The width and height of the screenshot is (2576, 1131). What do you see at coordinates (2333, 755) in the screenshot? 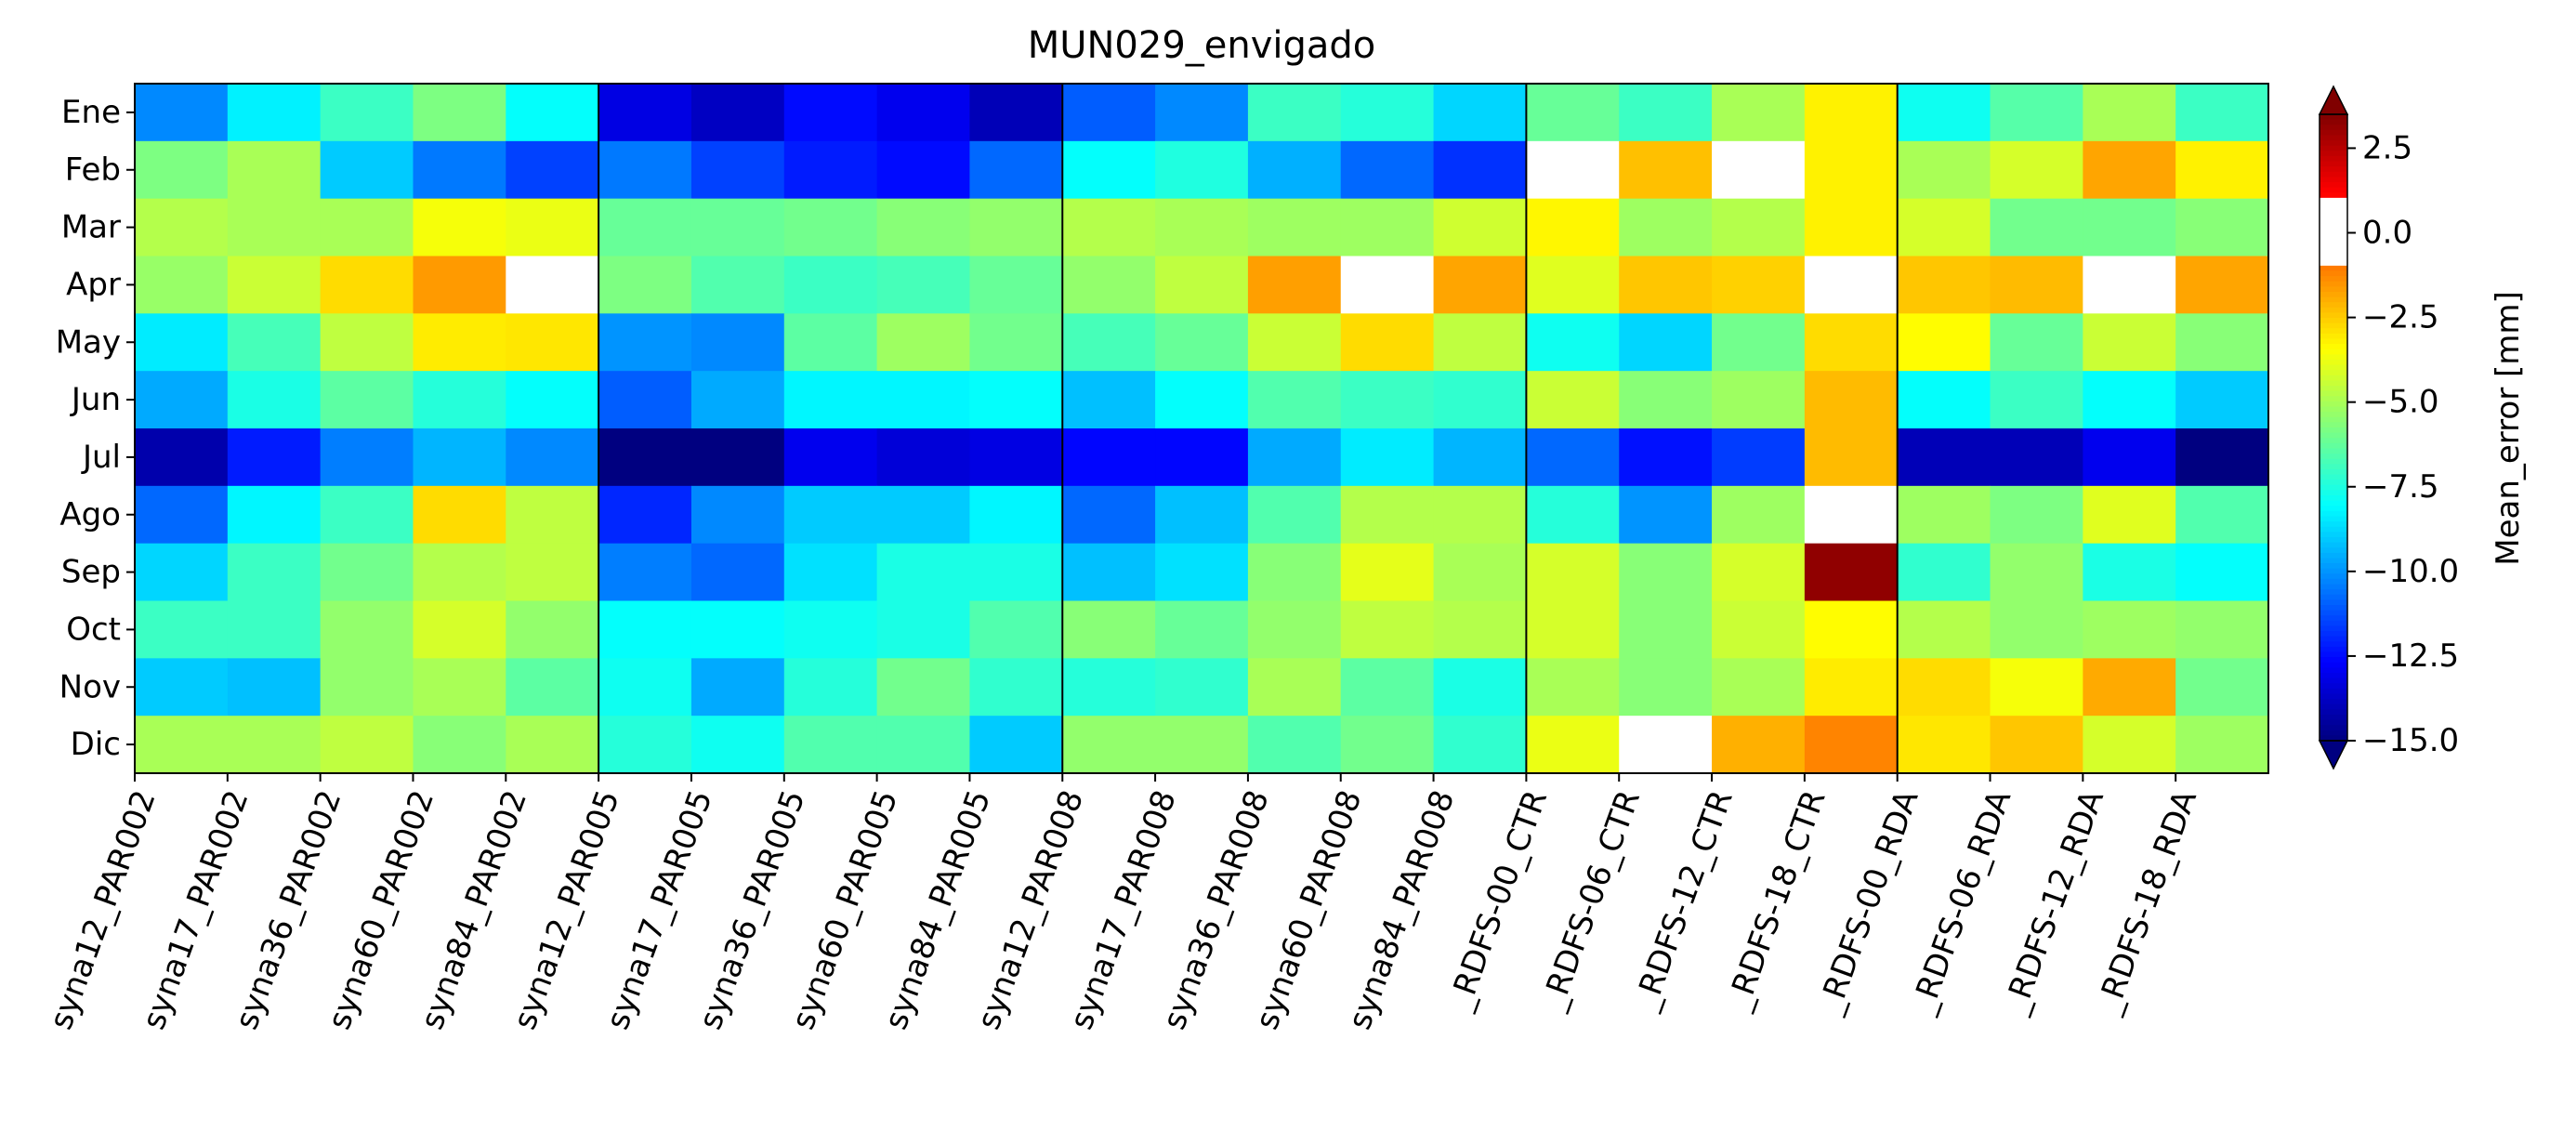
I see `colorbar-extend-min` at bounding box center [2333, 755].